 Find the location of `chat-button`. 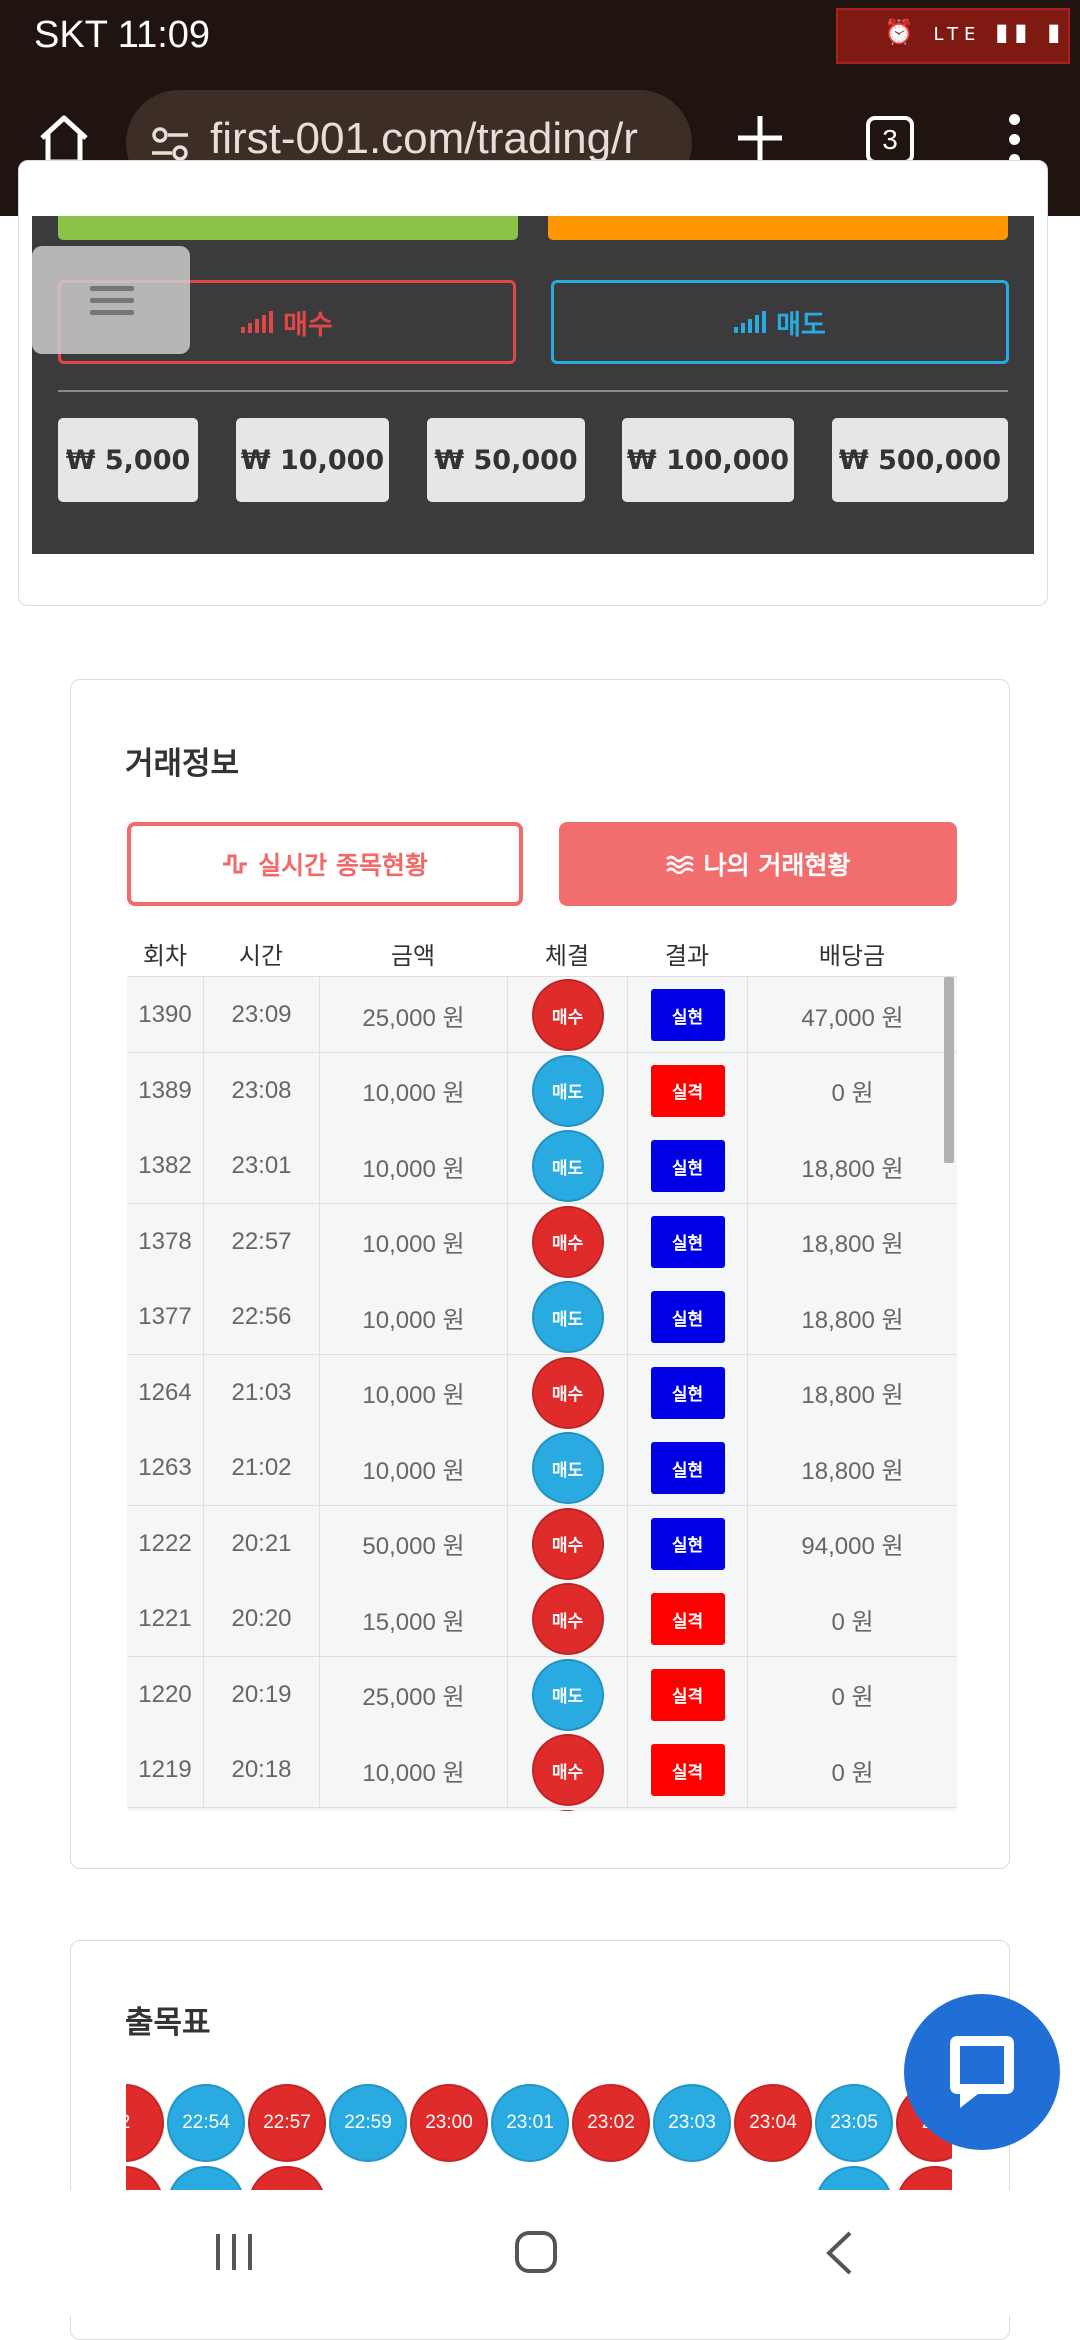

chat-button is located at coordinates (982, 2072).